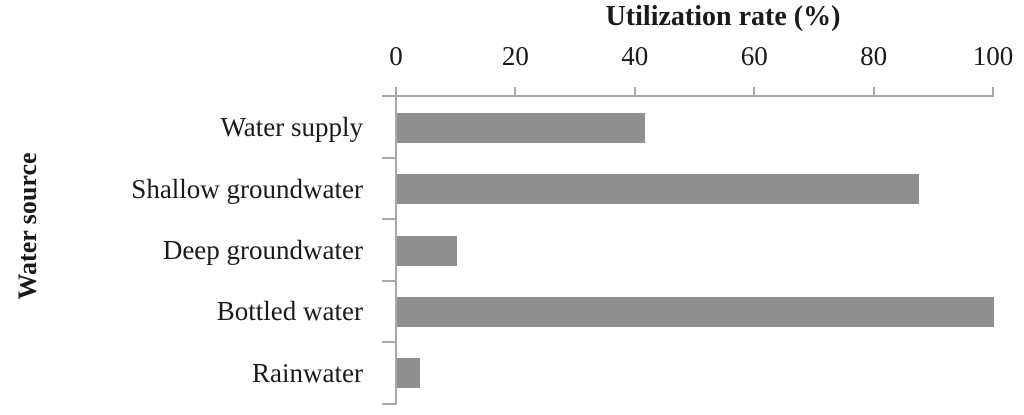 The height and width of the screenshot is (415, 1024). What do you see at coordinates (396, 56) in the screenshot?
I see `x-tick-label: 0` at bounding box center [396, 56].